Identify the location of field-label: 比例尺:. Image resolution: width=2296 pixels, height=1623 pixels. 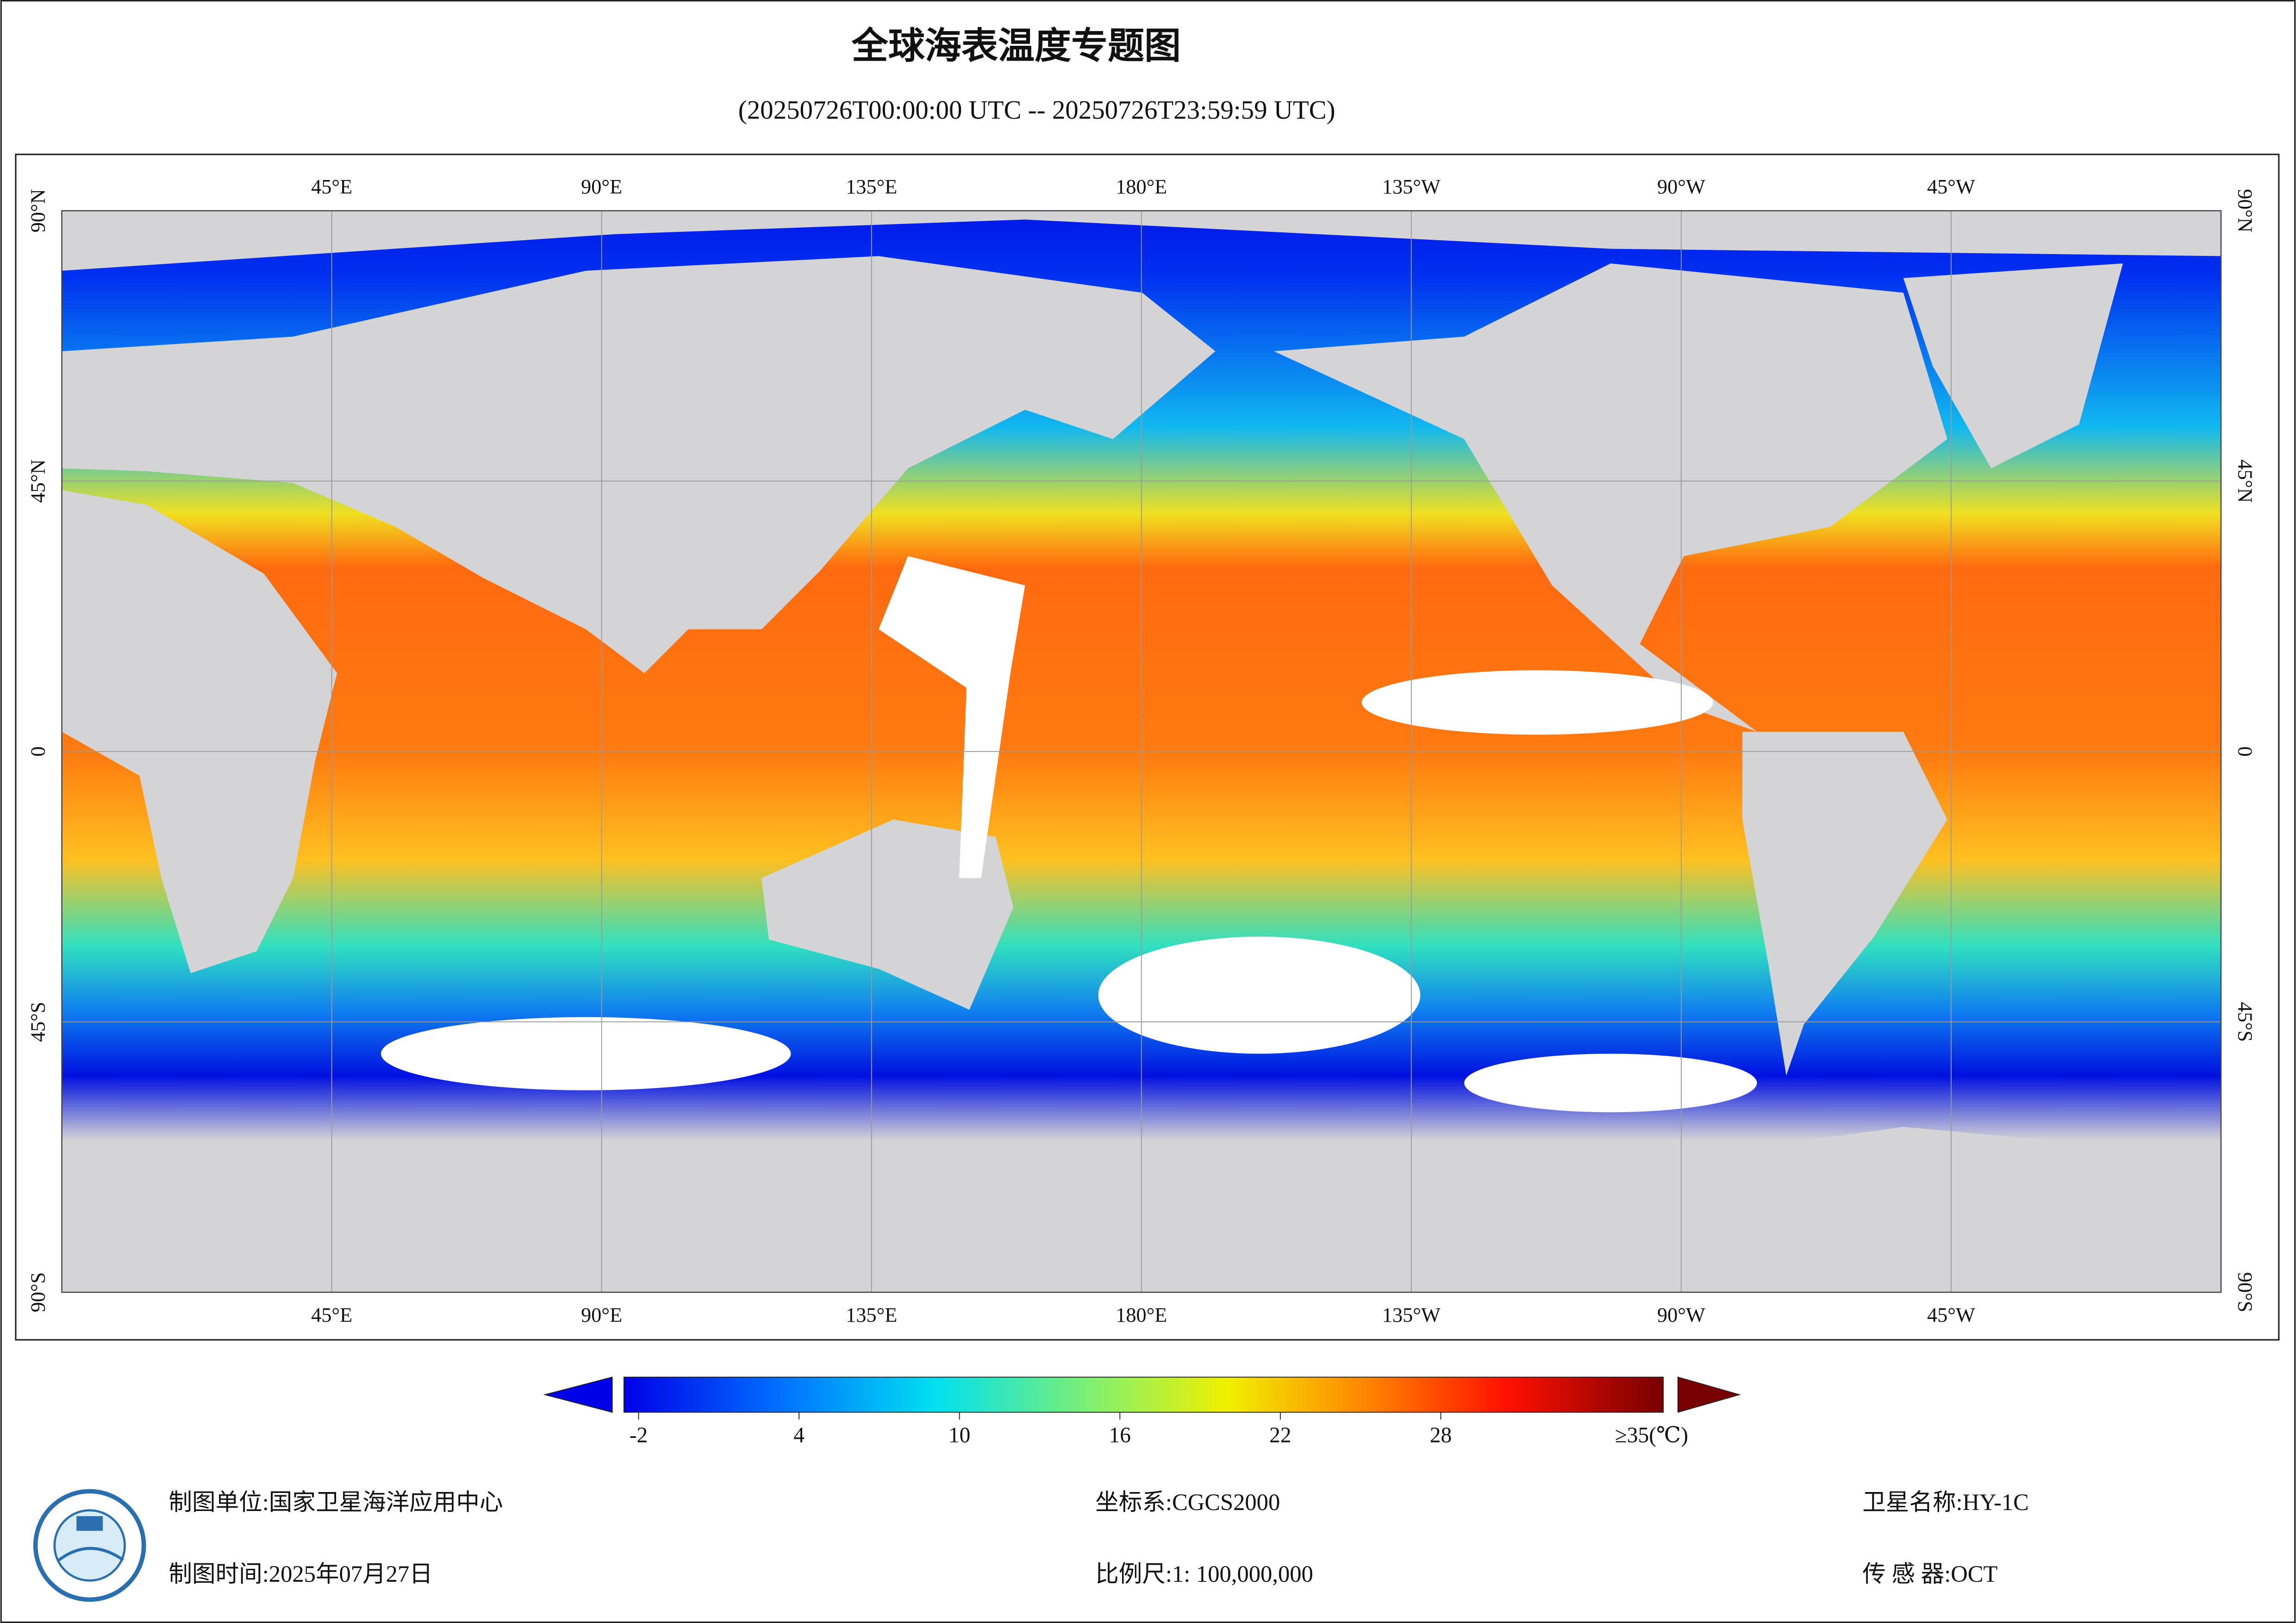
(1133, 1573).